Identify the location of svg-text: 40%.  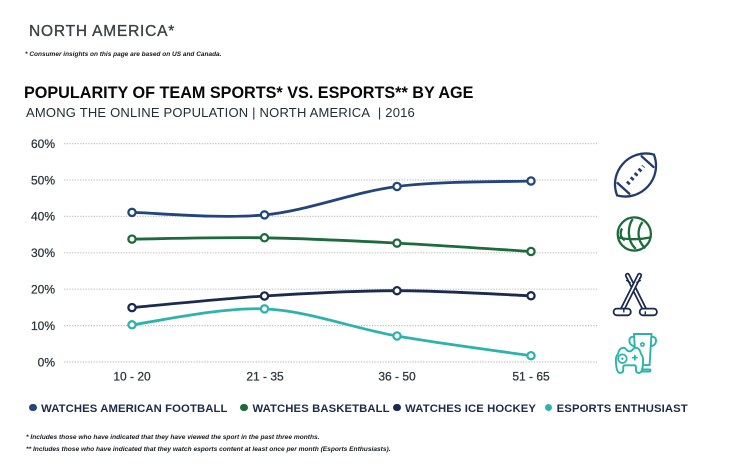
(43, 217).